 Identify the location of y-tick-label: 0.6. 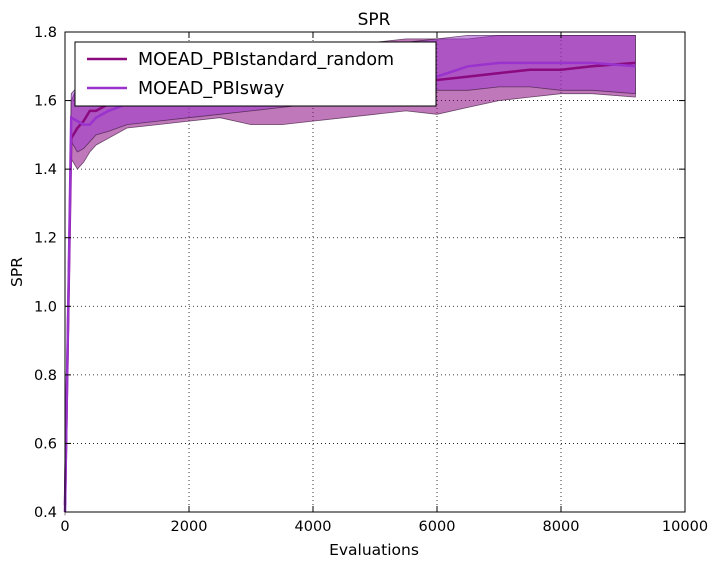
(45, 444).